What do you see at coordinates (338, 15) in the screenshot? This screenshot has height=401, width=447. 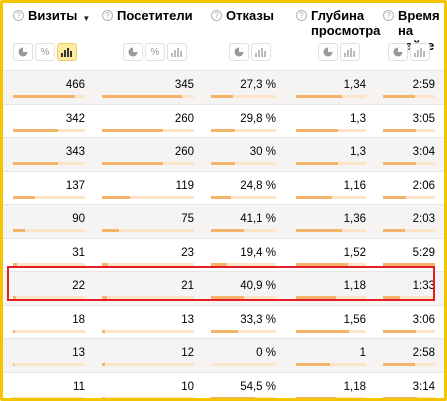 I see `column-title-line-1: Глубина` at bounding box center [338, 15].